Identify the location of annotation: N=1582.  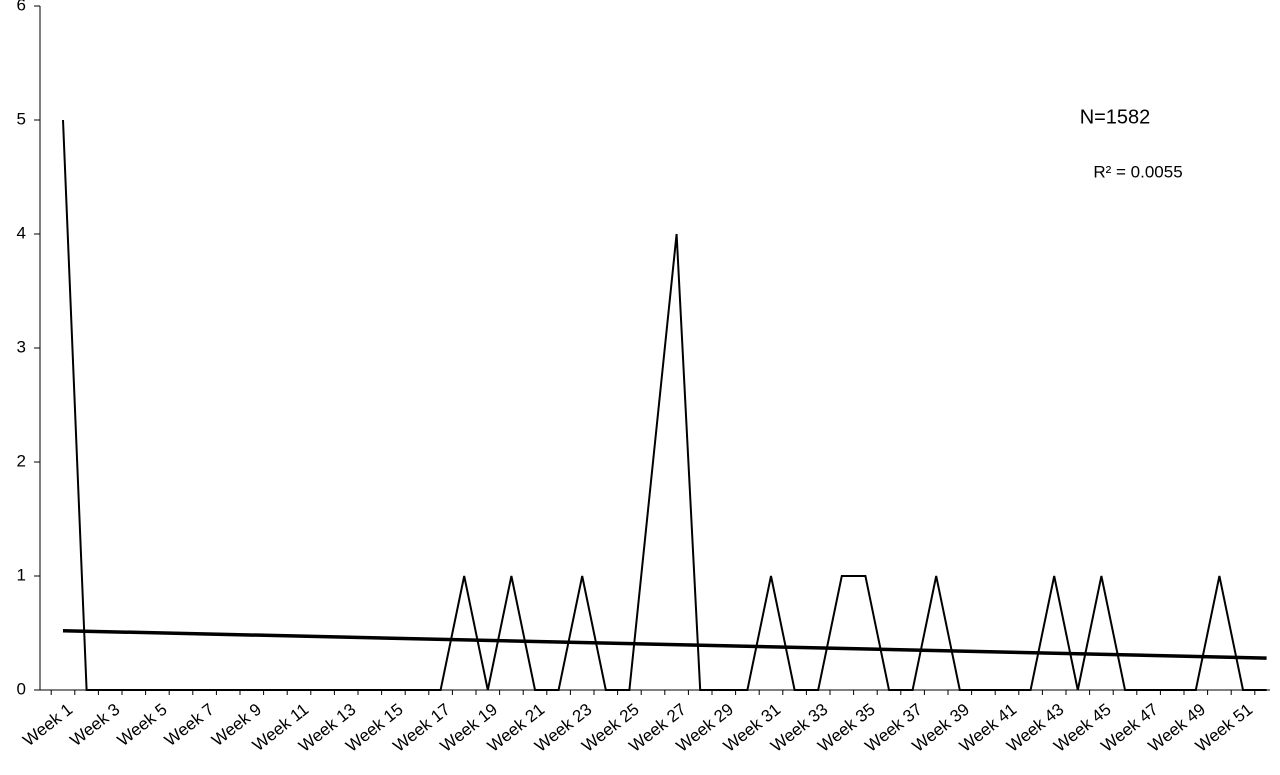
(1115, 117).